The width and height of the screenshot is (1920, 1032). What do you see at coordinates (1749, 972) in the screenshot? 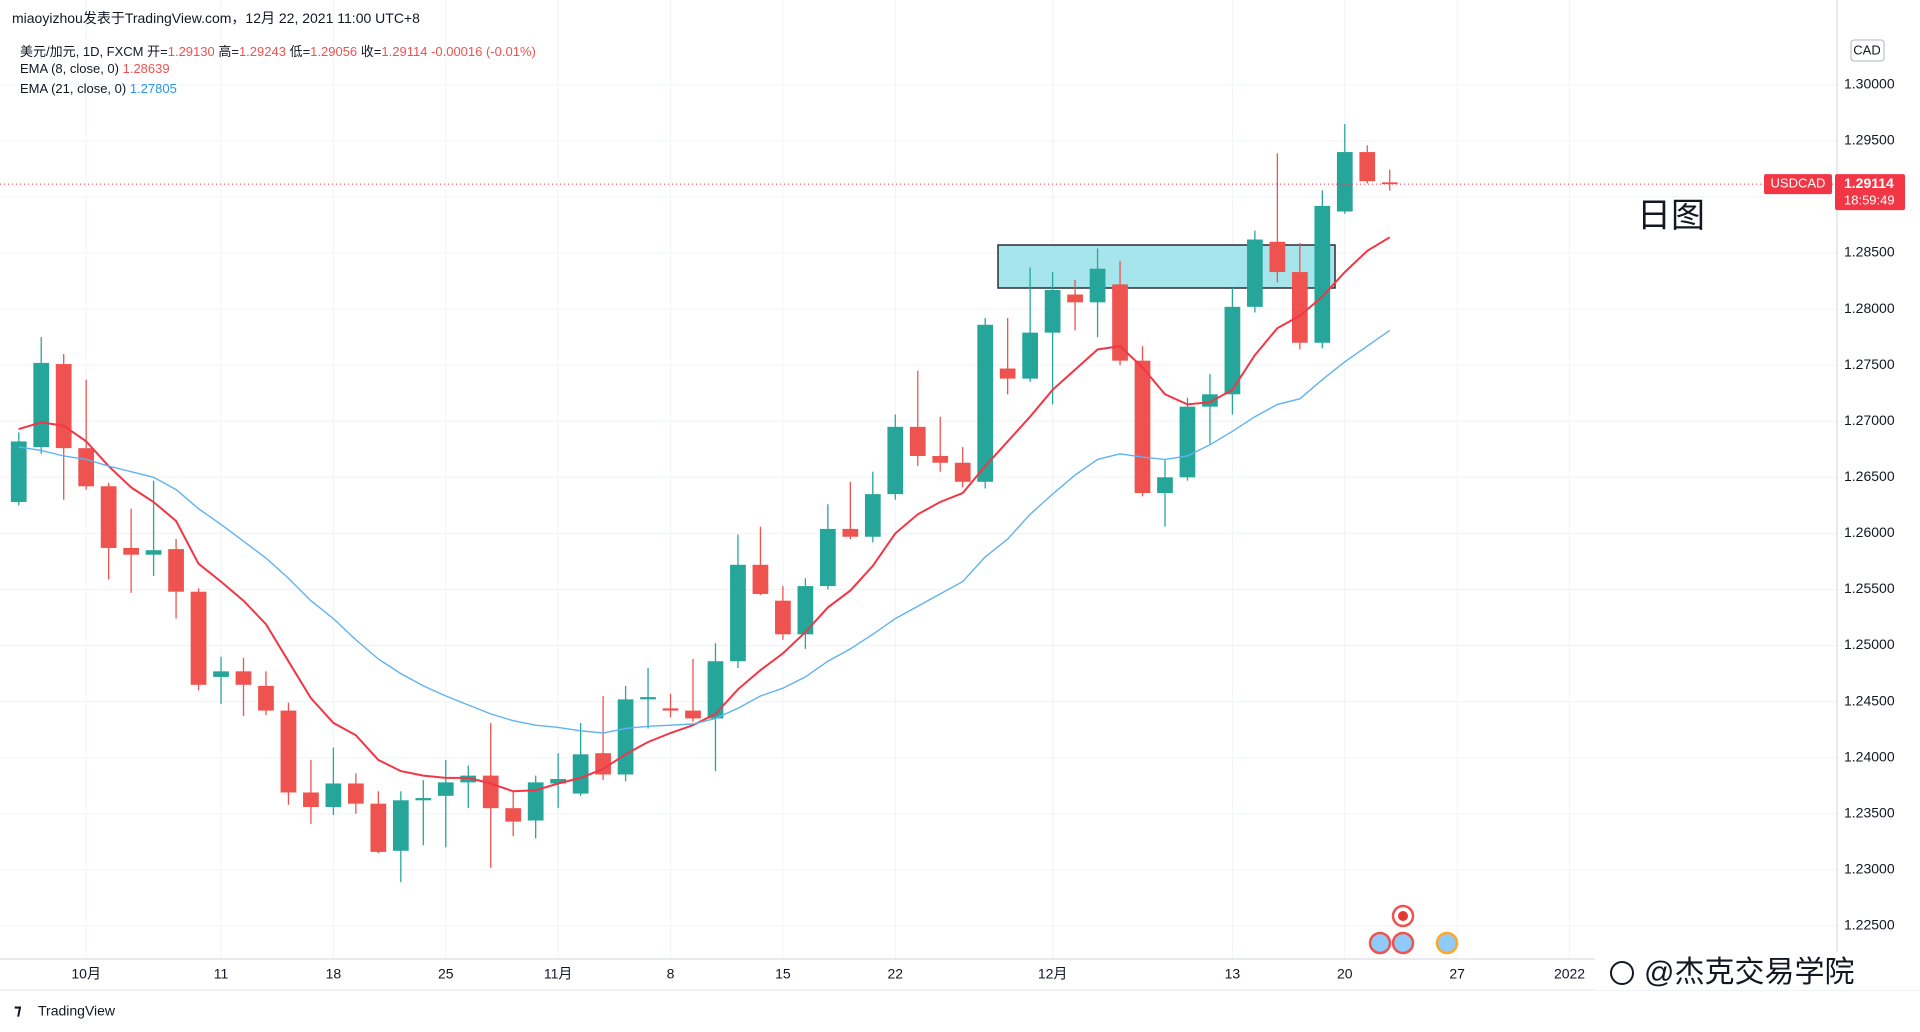
I see `watermark: @杰克交易学院` at bounding box center [1749, 972].